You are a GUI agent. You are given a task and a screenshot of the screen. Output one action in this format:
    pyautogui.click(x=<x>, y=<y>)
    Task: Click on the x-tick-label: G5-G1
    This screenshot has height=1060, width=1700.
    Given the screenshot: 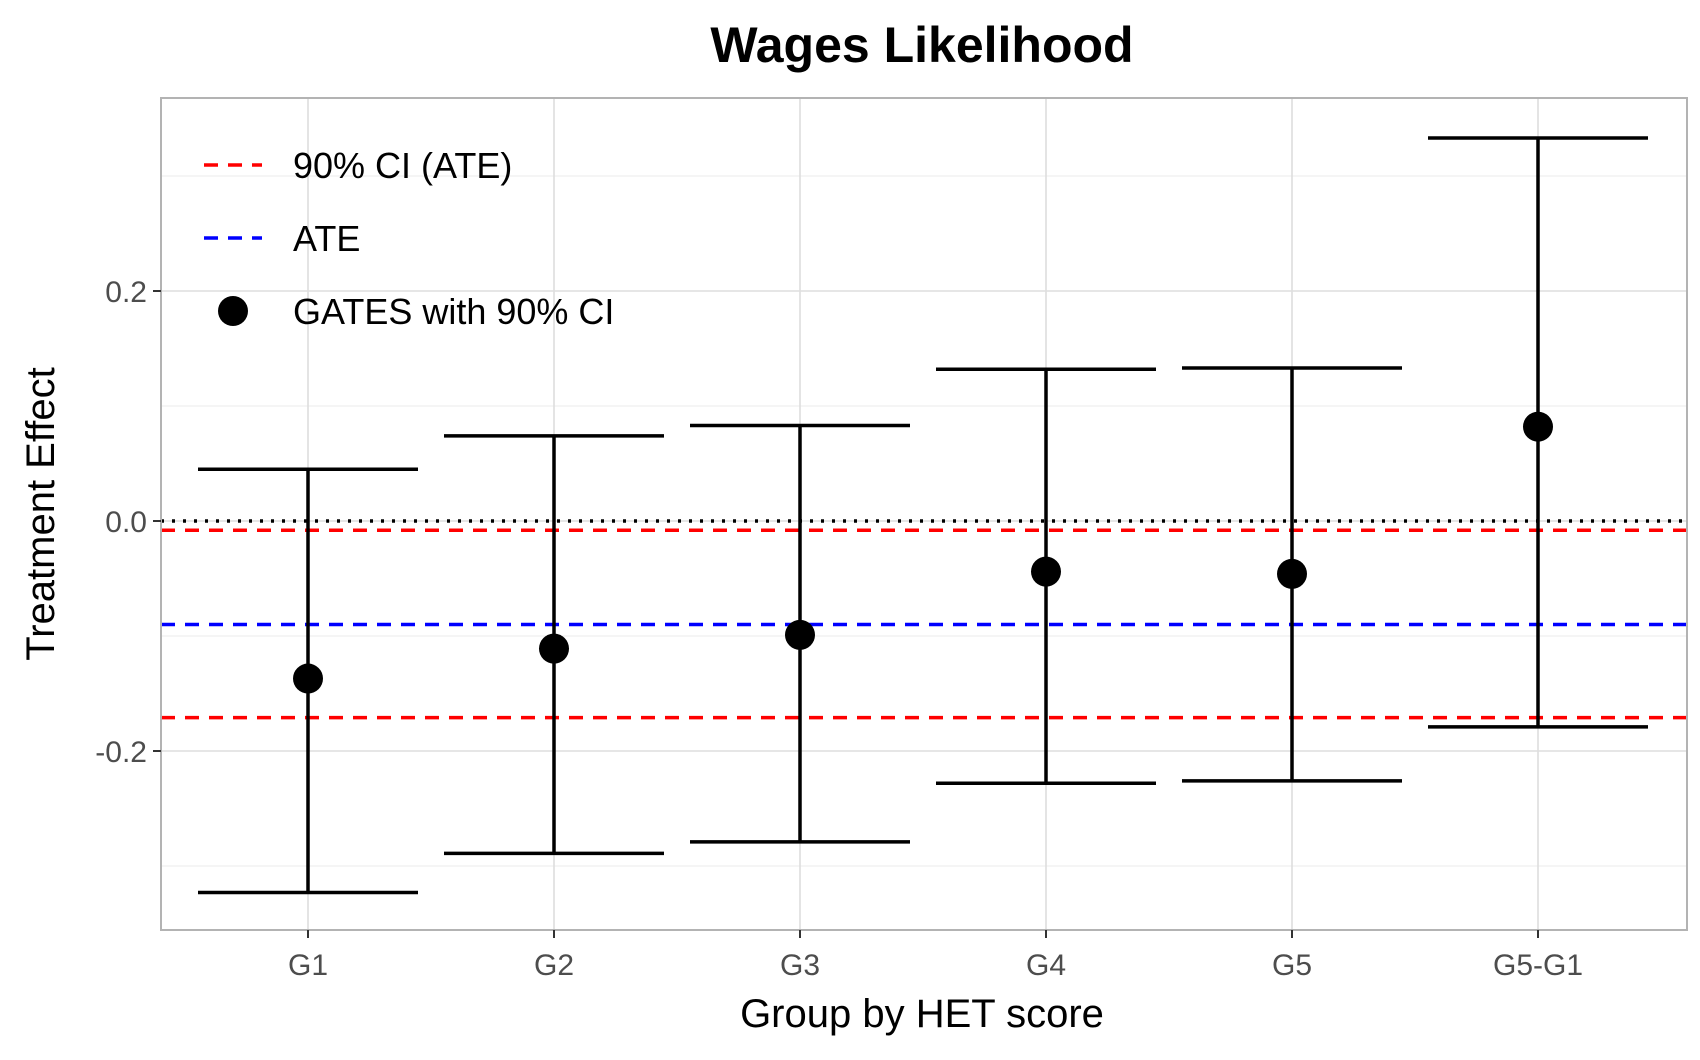 What is the action you would take?
    pyautogui.click(x=1538, y=965)
    